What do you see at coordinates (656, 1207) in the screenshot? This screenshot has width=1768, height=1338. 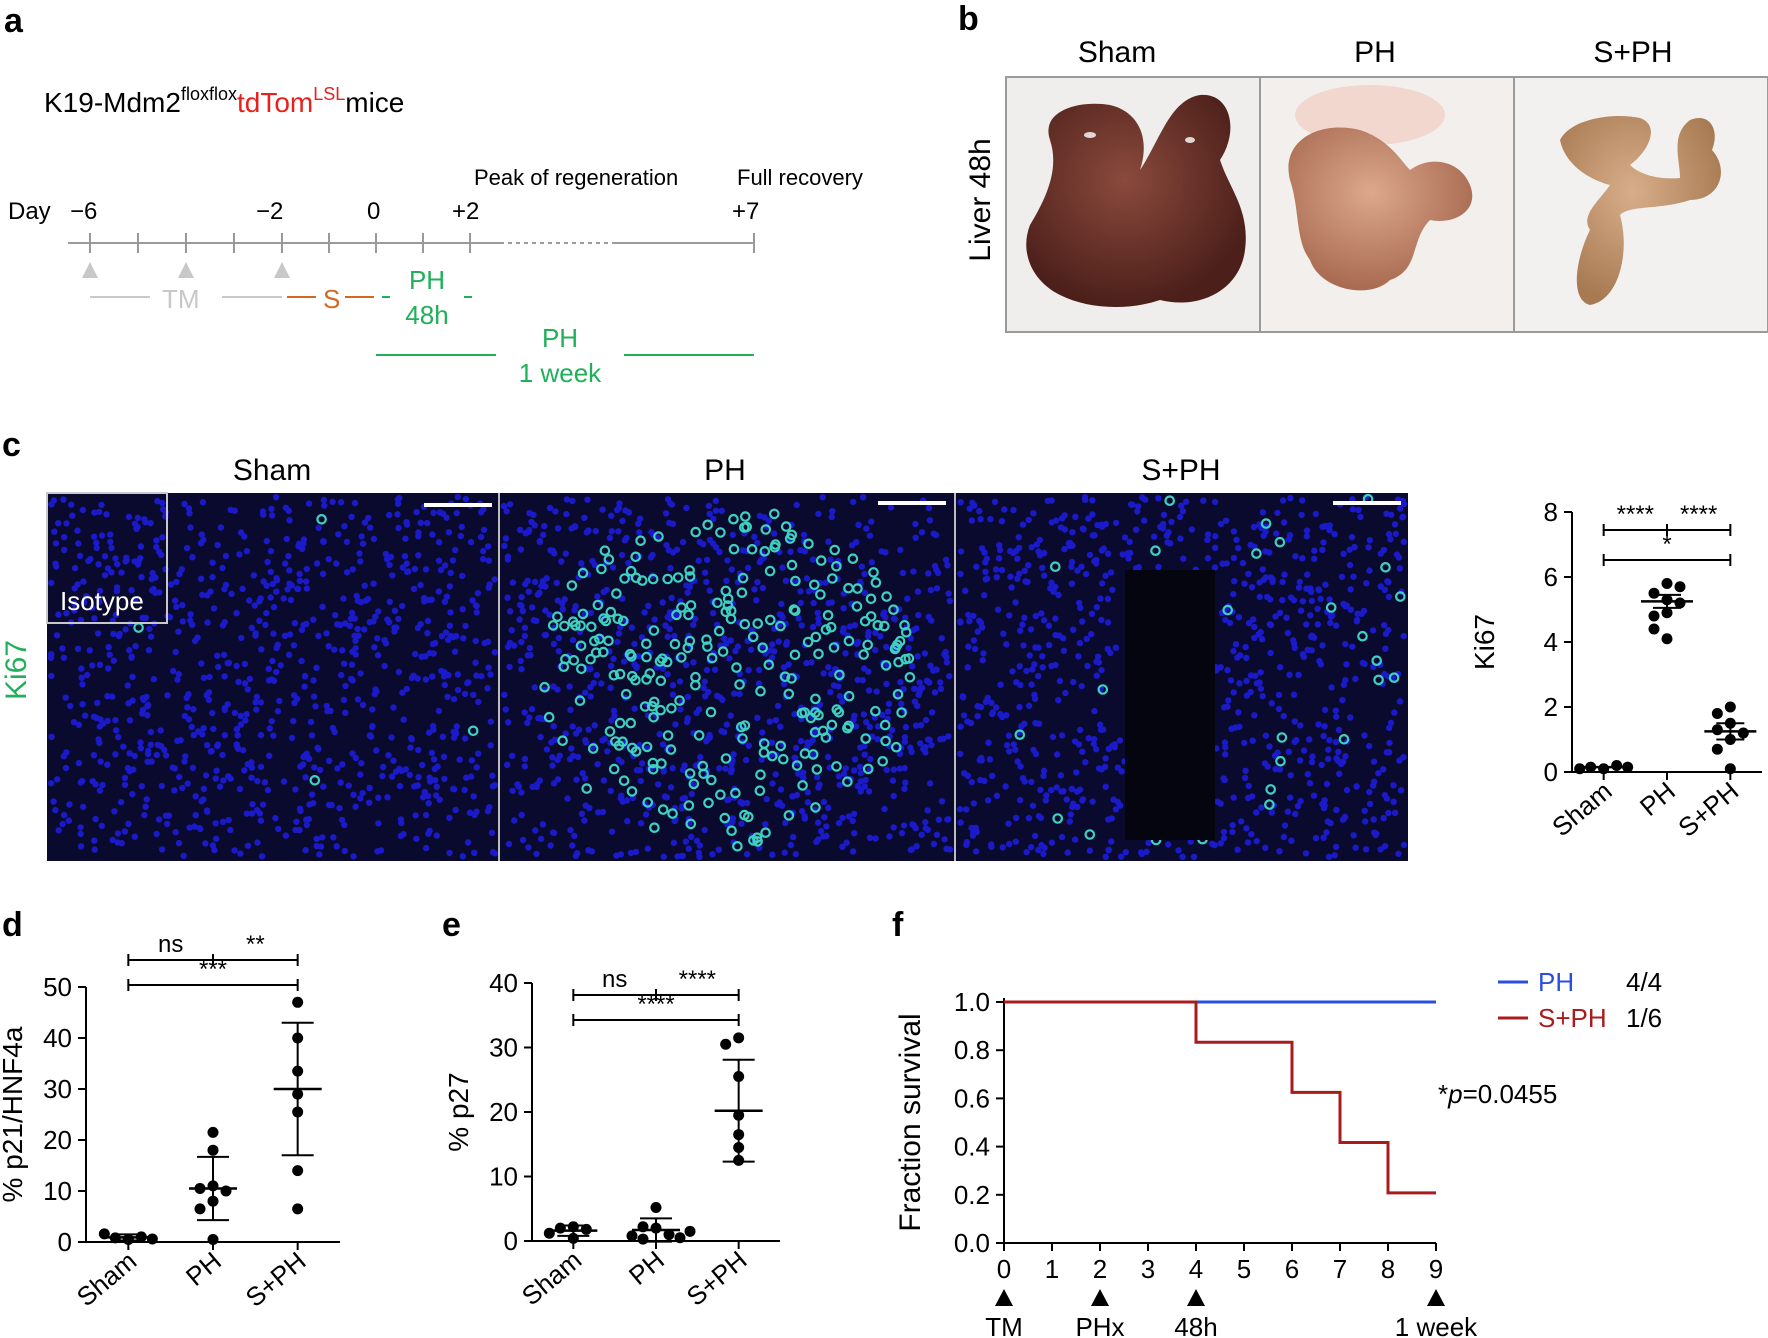 I see `data-point` at bounding box center [656, 1207].